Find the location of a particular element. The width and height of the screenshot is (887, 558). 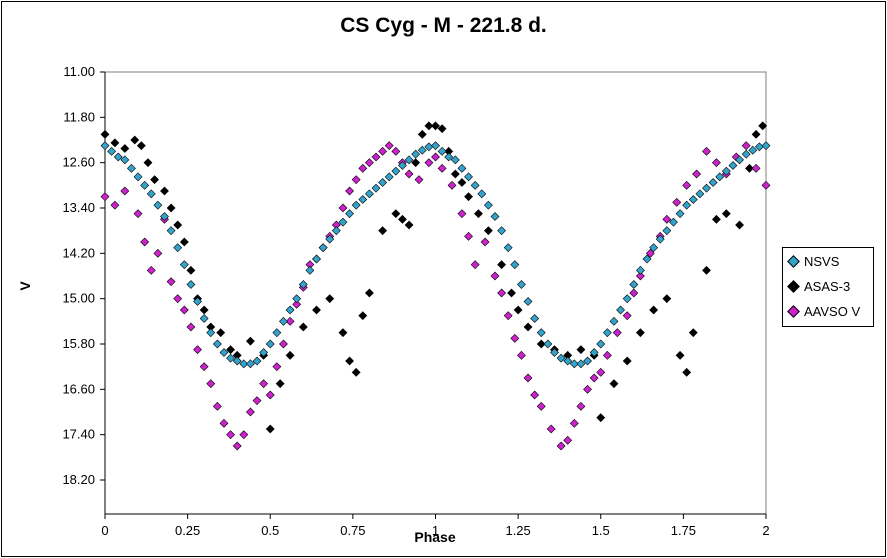

y-tick-label: 11.80 is located at coordinates (79, 116).